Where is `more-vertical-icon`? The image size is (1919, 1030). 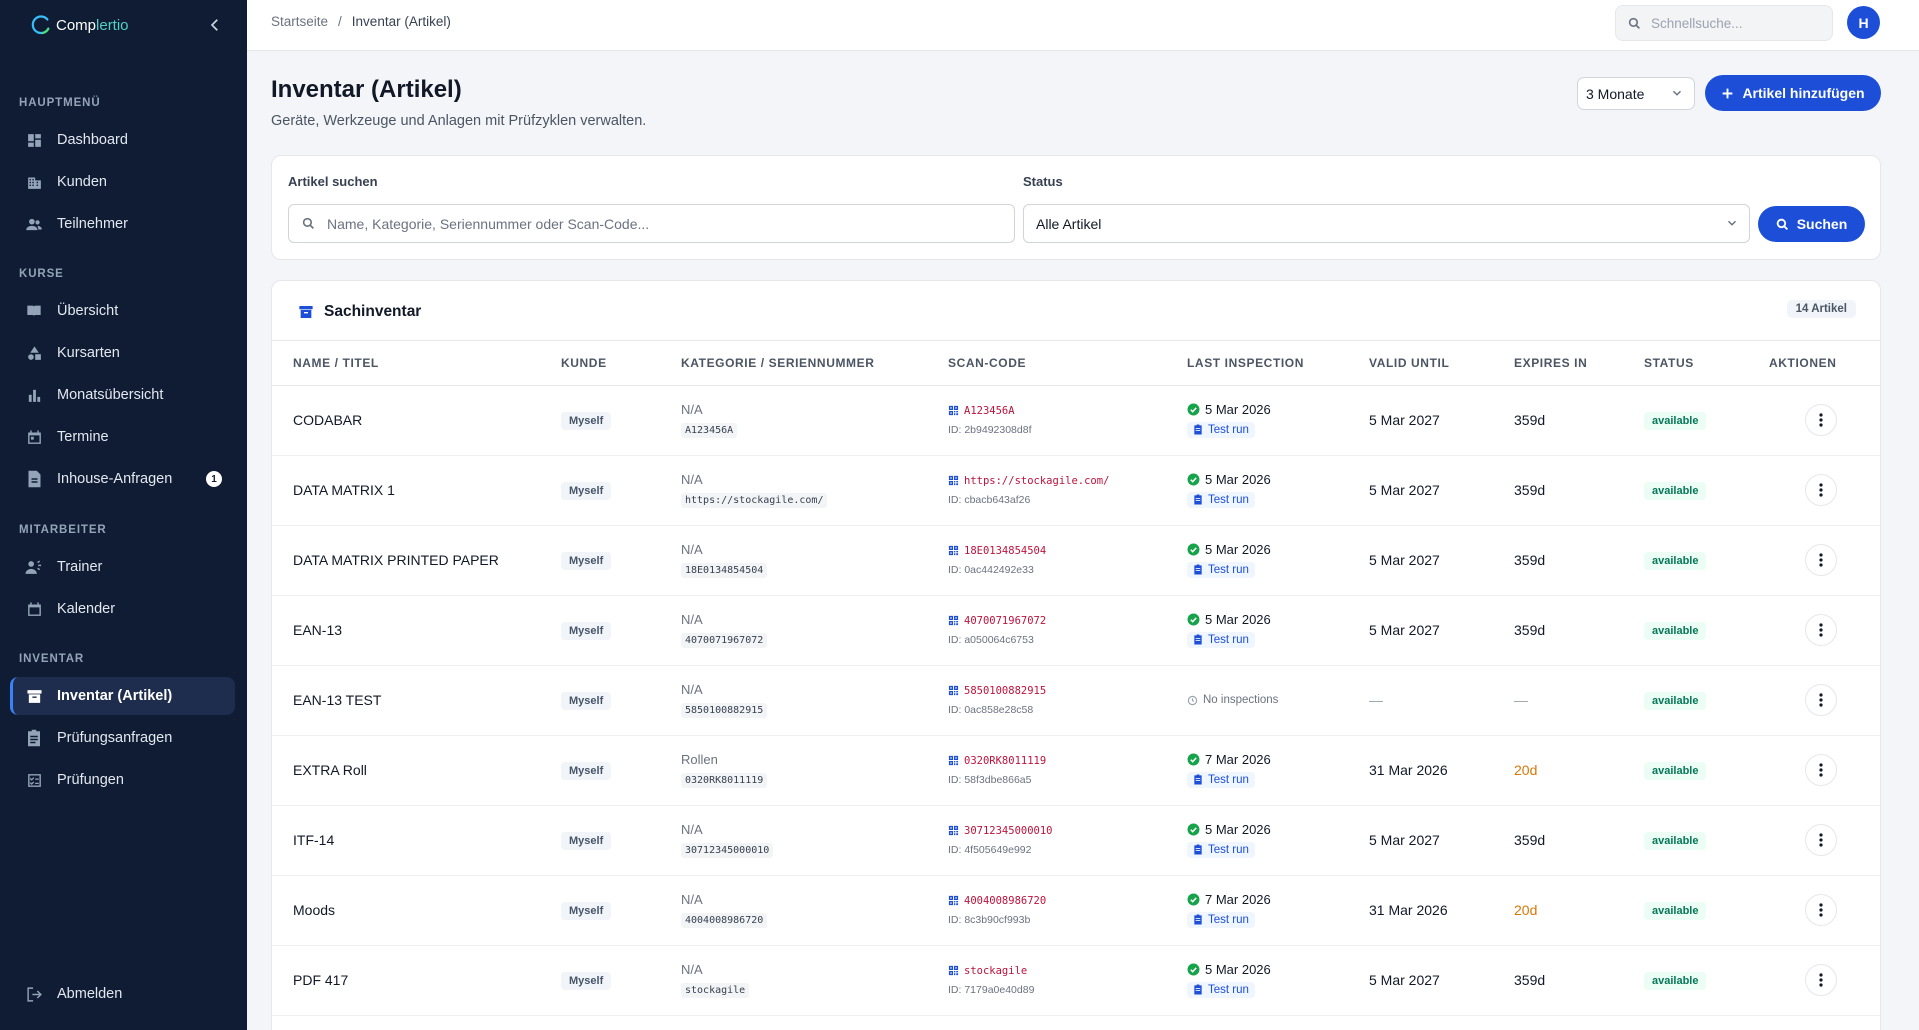 more-vertical-icon is located at coordinates (1821, 420).